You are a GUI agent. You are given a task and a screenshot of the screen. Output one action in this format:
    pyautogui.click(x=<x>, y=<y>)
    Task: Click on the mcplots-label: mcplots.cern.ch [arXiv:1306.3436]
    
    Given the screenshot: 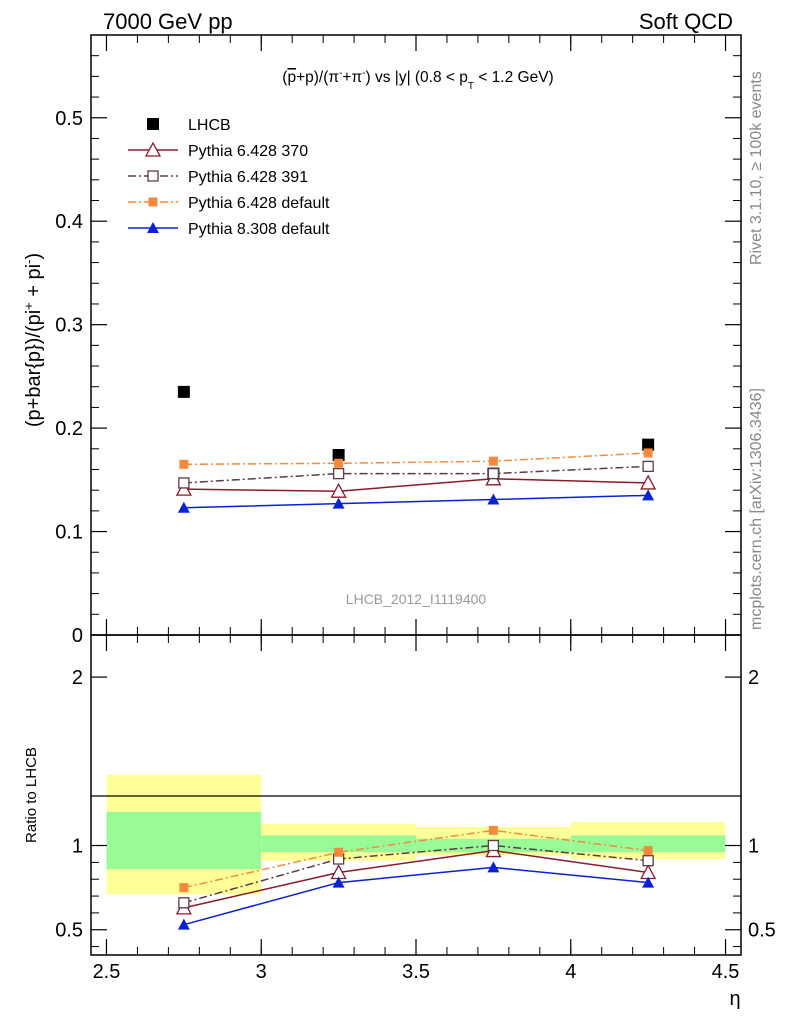 What is the action you would take?
    pyautogui.click(x=756, y=509)
    